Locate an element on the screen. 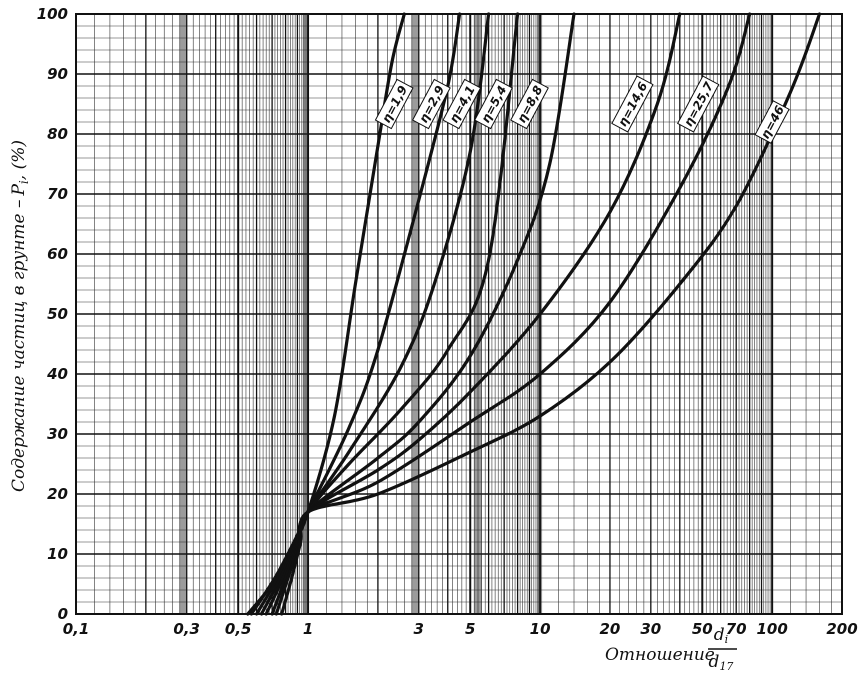  x-tick-label: 100 is located at coordinates (771, 629).